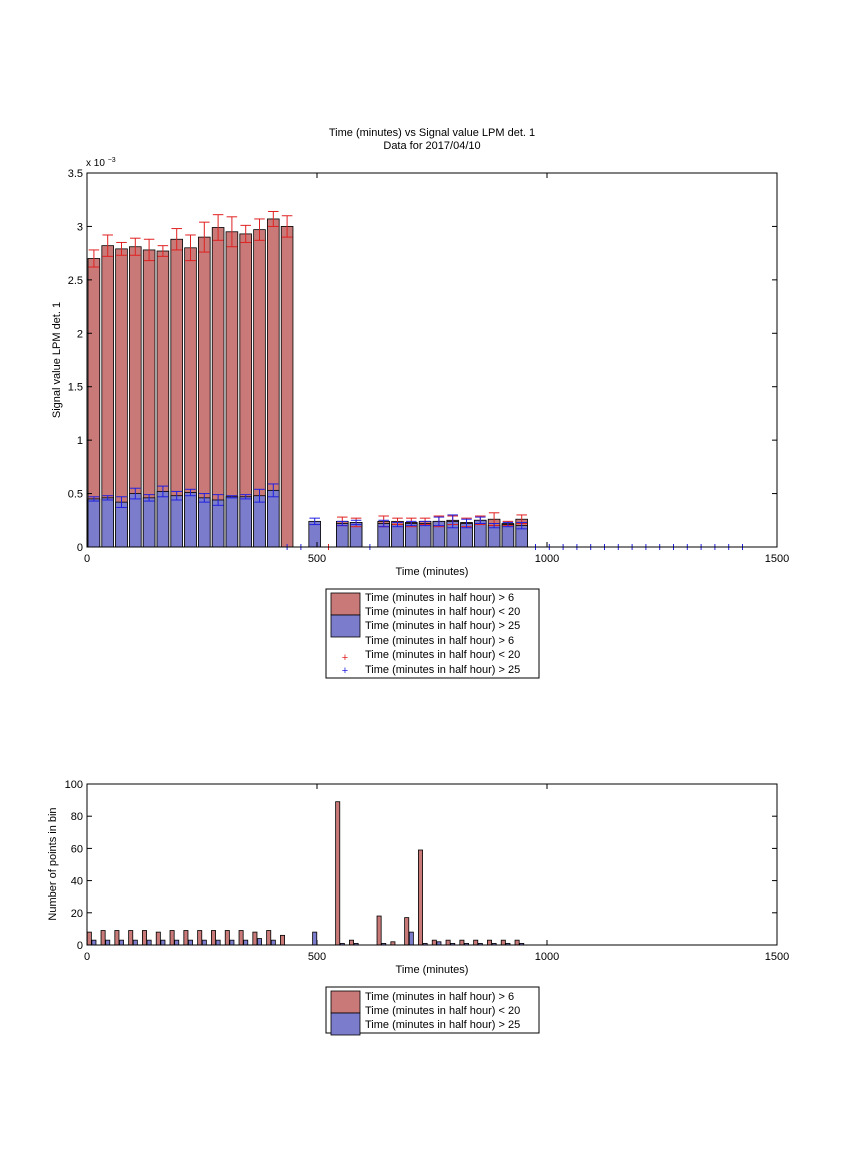 This screenshot has height=1157, width=864. Describe the element at coordinates (57, 360) in the screenshot. I see `top-y-axis-label: Signal value LPM det. 1` at that location.